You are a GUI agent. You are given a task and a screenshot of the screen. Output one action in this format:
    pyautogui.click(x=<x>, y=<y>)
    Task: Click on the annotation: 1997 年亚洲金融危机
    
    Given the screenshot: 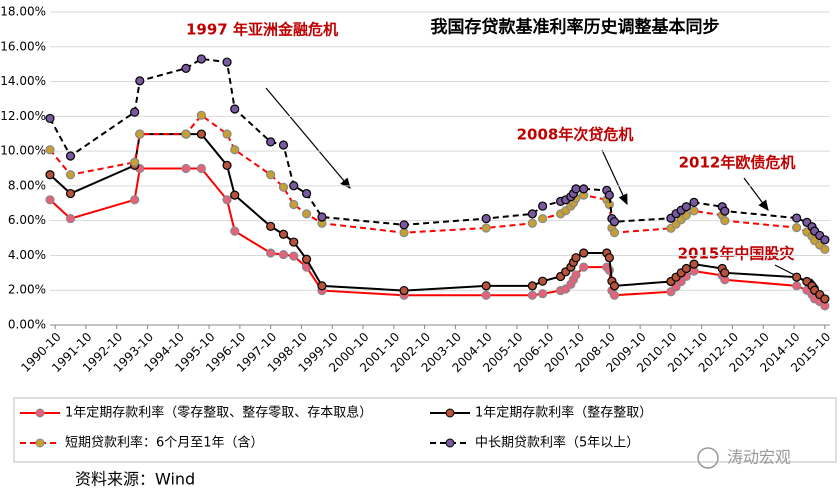 What is the action you would take?
    pyautogui.click(x=262, y=30)
    